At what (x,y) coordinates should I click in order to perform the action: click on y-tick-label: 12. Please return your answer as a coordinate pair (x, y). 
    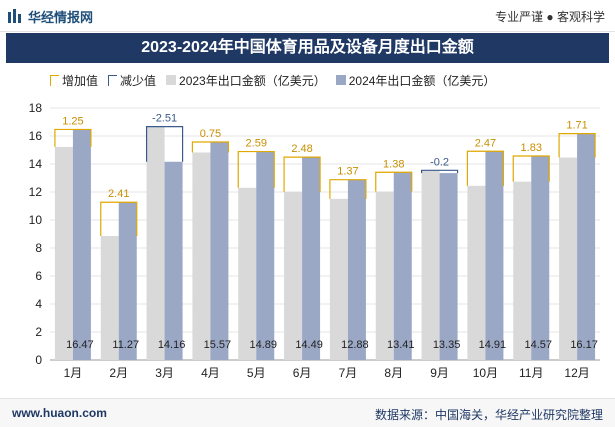
    Looking at the image, I should click on (36, 192).